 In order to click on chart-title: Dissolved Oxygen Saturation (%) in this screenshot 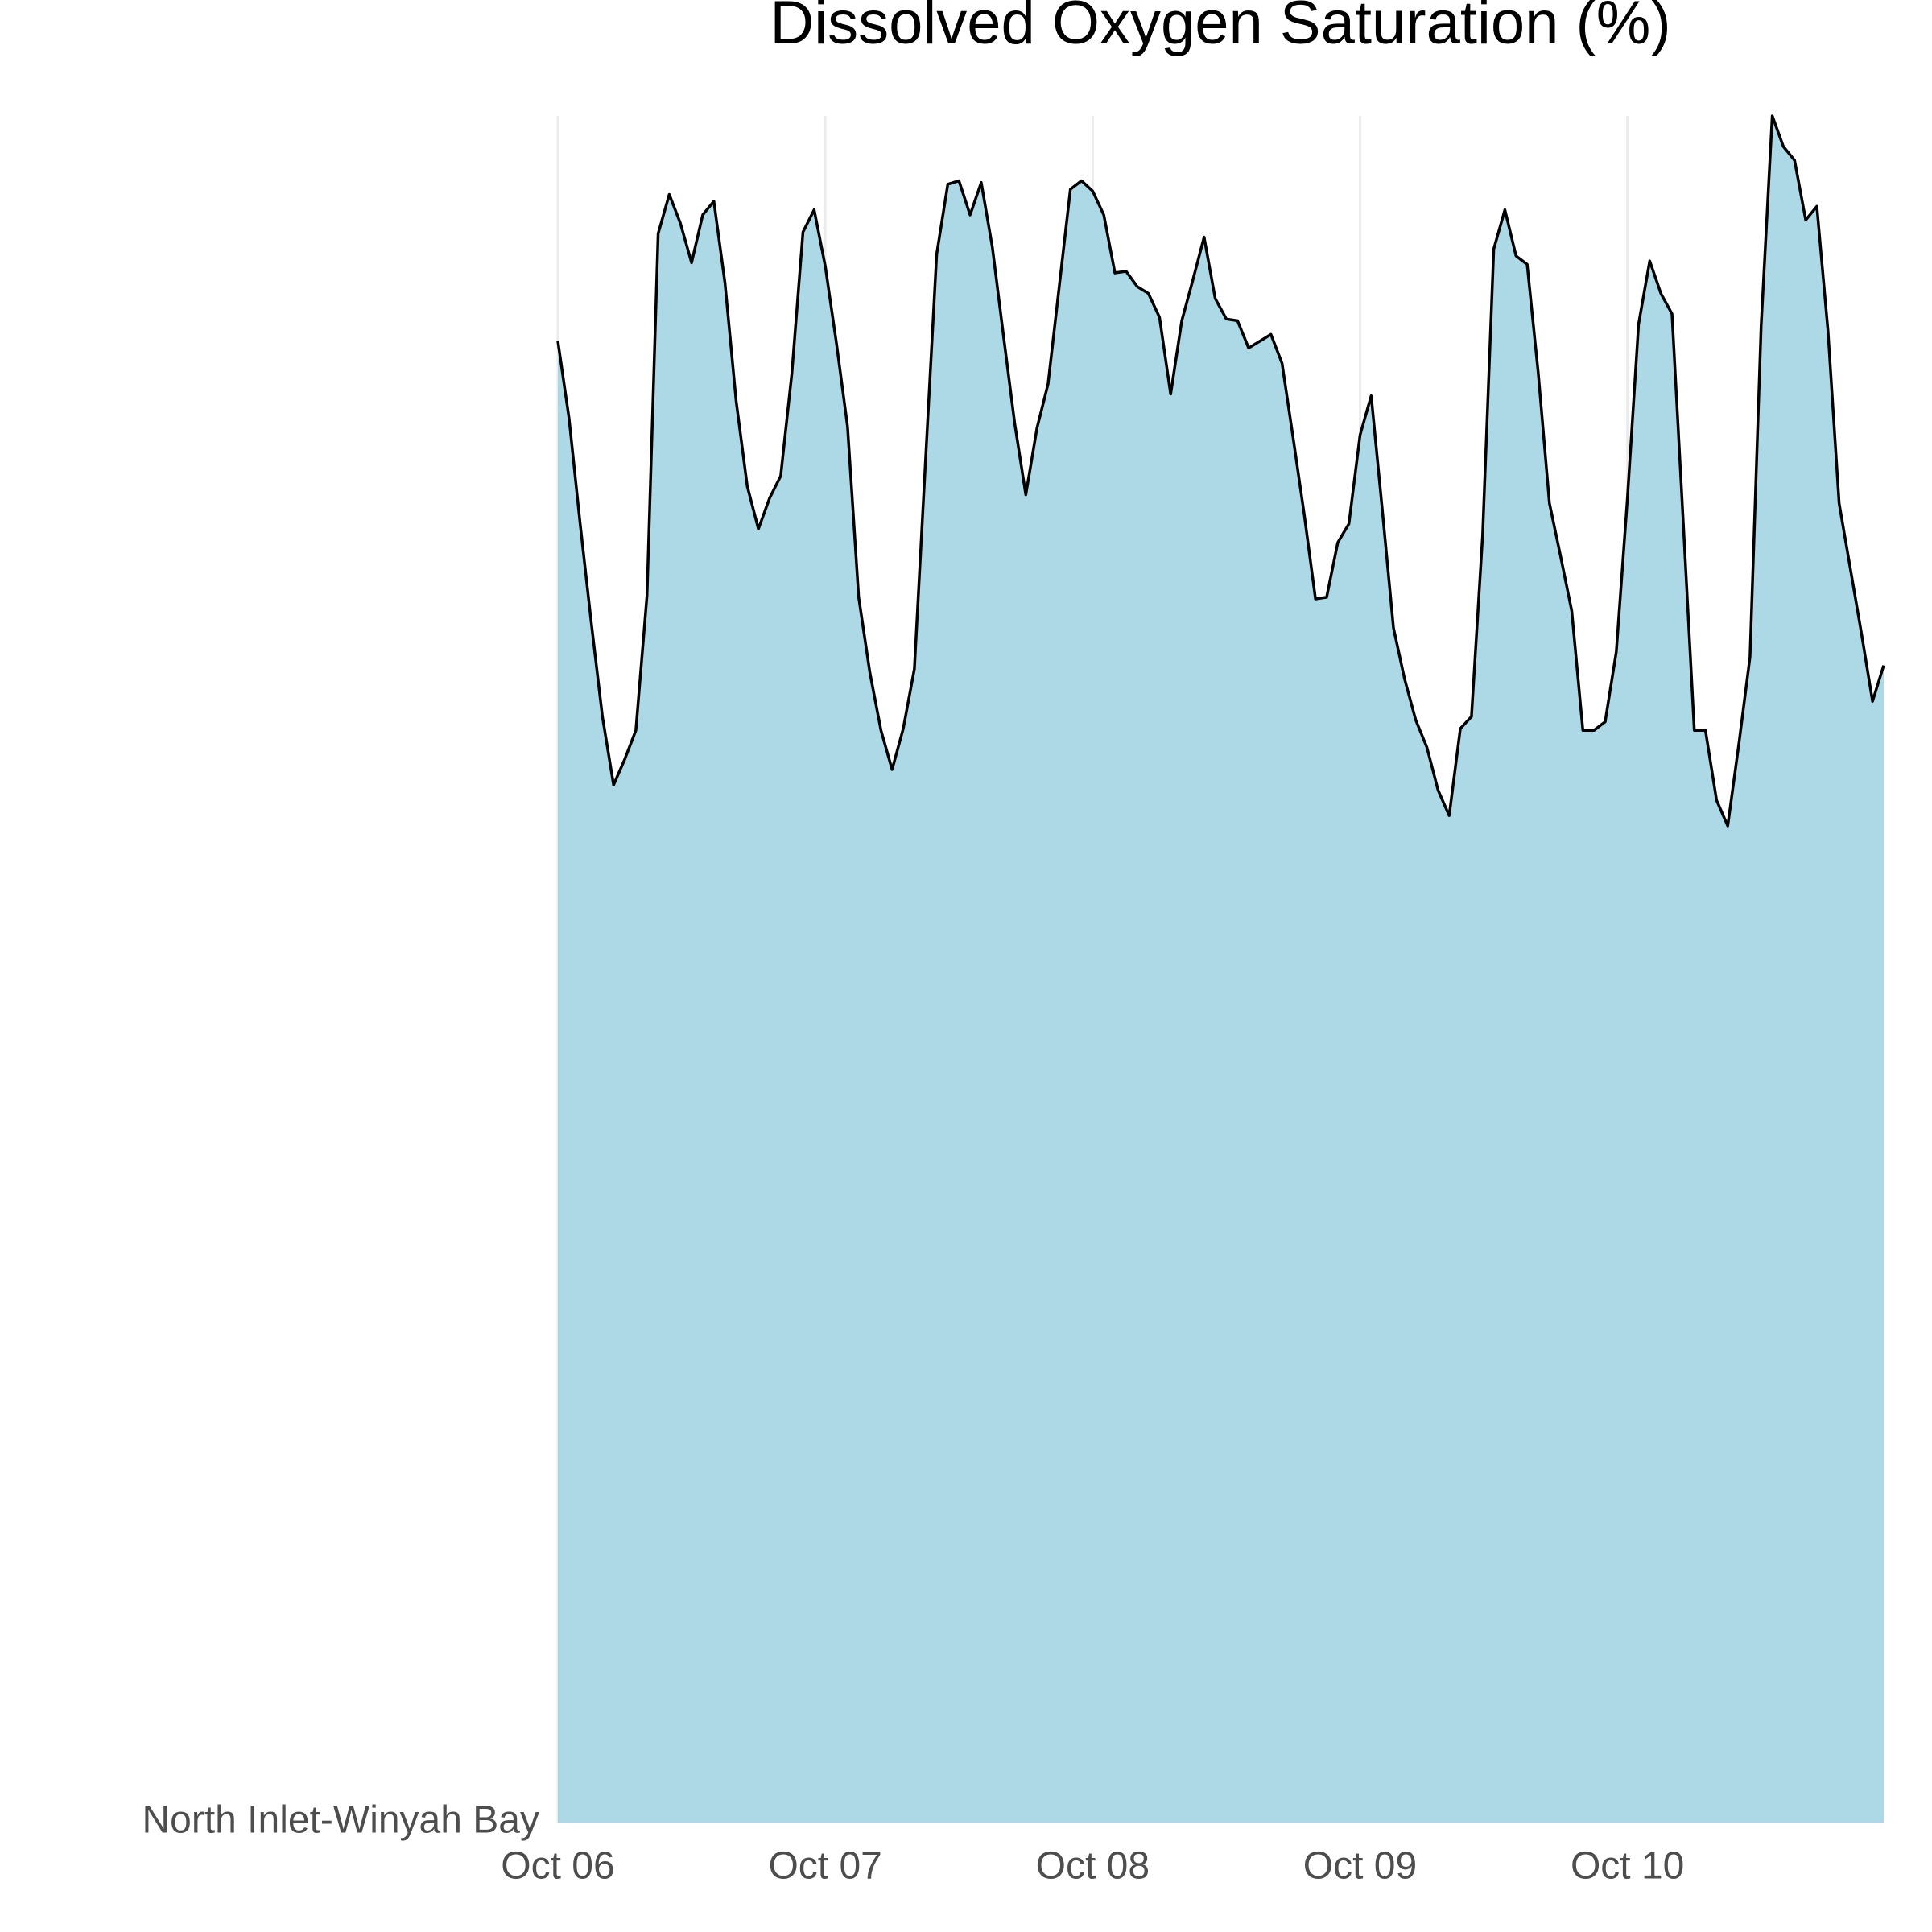, I will do `click(1220, 28)`.